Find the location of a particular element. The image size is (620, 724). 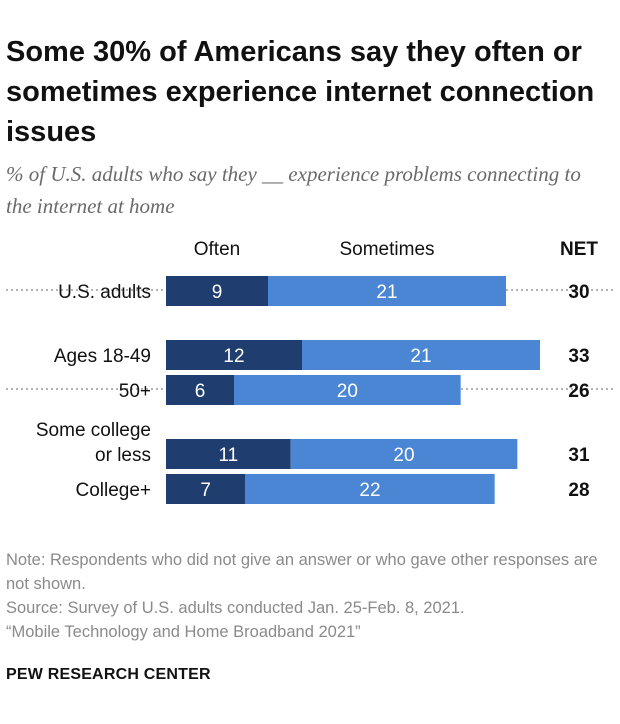

legend-label-often: Often is located at coordinates (217, 249).